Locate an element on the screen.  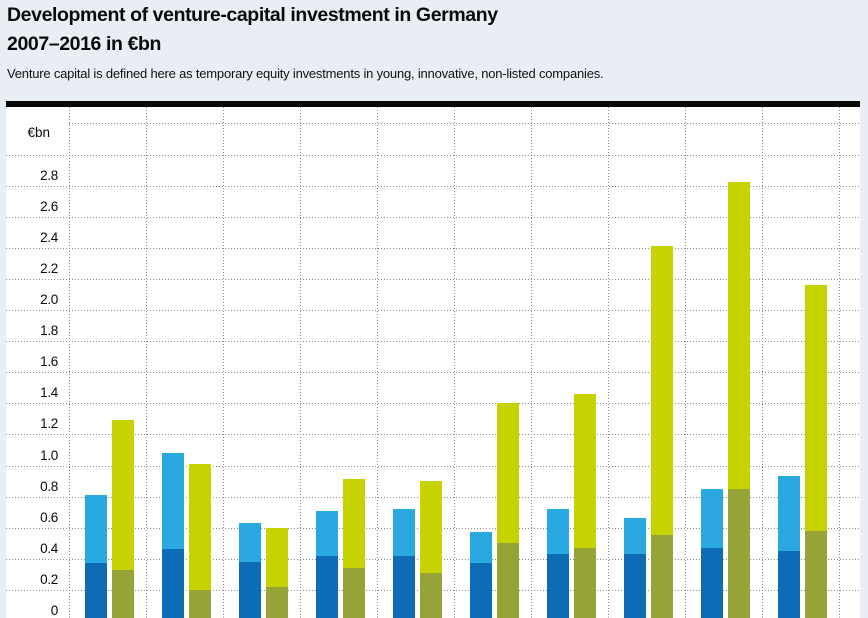
bar-segment-2007-blue-lower is located at coordinates (96, 590).